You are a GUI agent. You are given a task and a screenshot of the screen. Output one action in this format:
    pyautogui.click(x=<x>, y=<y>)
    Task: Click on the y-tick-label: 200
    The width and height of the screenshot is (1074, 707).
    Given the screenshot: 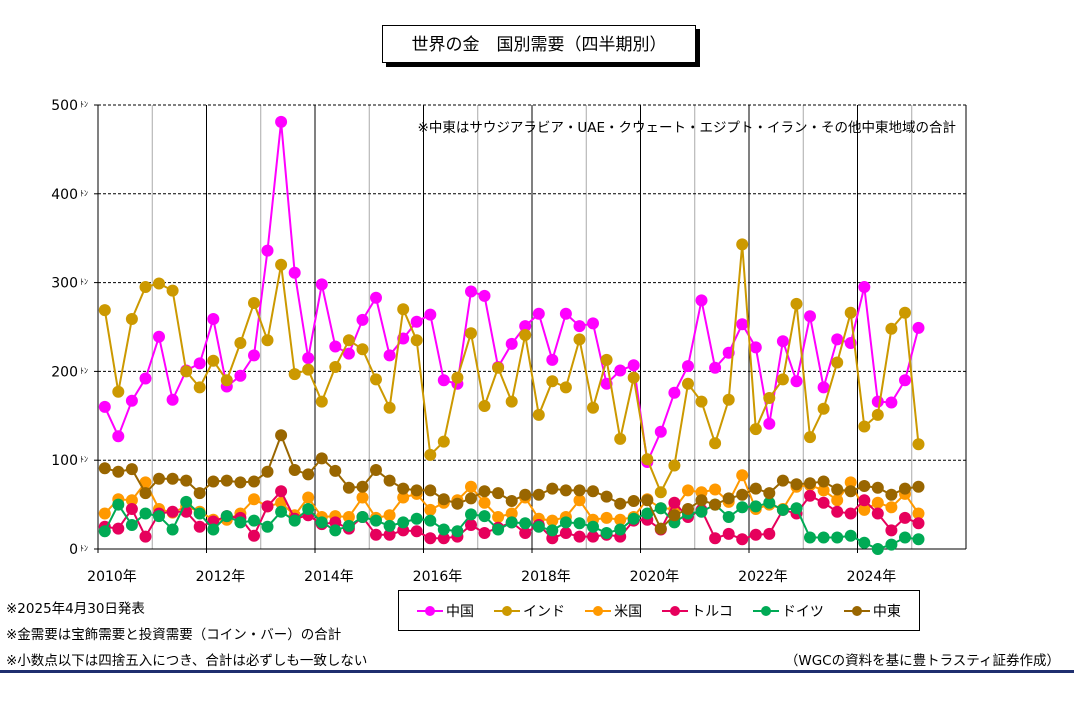 What is the action you would take?
    pyautogui.click(x=64, y=372)
    